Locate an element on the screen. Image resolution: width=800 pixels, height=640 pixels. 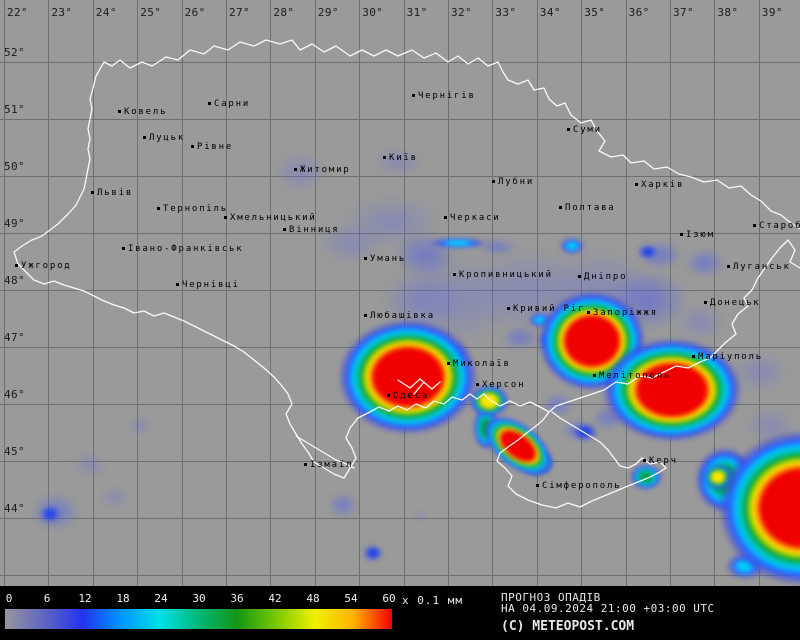
longitude-label: 22° is located at coordinates (18, 12).